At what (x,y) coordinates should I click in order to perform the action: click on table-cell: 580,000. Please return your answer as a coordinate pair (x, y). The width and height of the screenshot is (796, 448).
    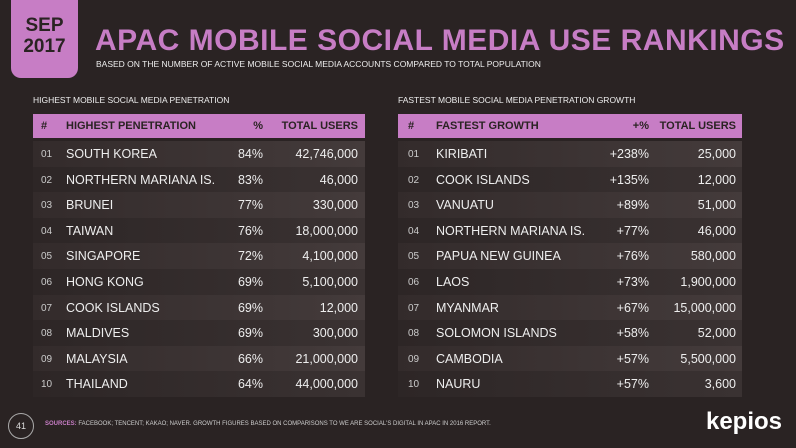
    Looking at the image, I should click on (713, 256).